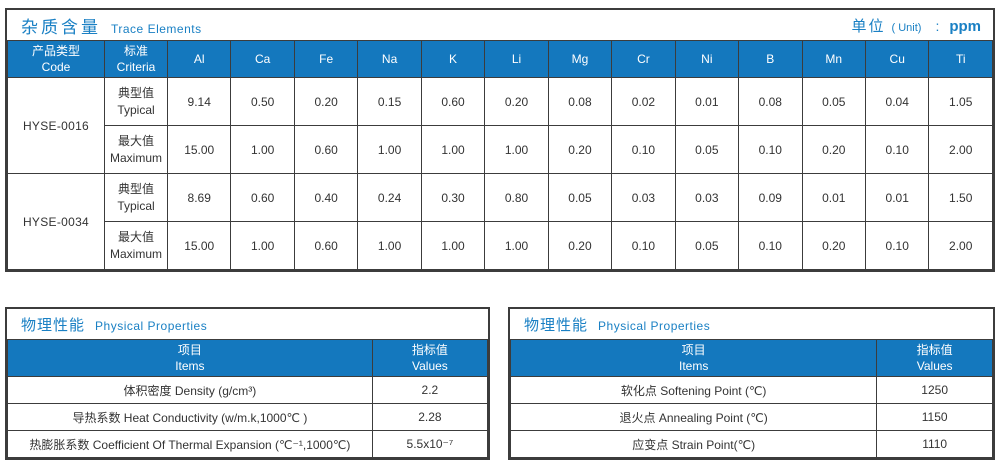 Image resolution: width=1000 pixels, height=461 pixels. What do you see at coordinates (190, 358) in the screenshot?
I see `col-header-items: 项目 Items` at bounding box center [190, 358].